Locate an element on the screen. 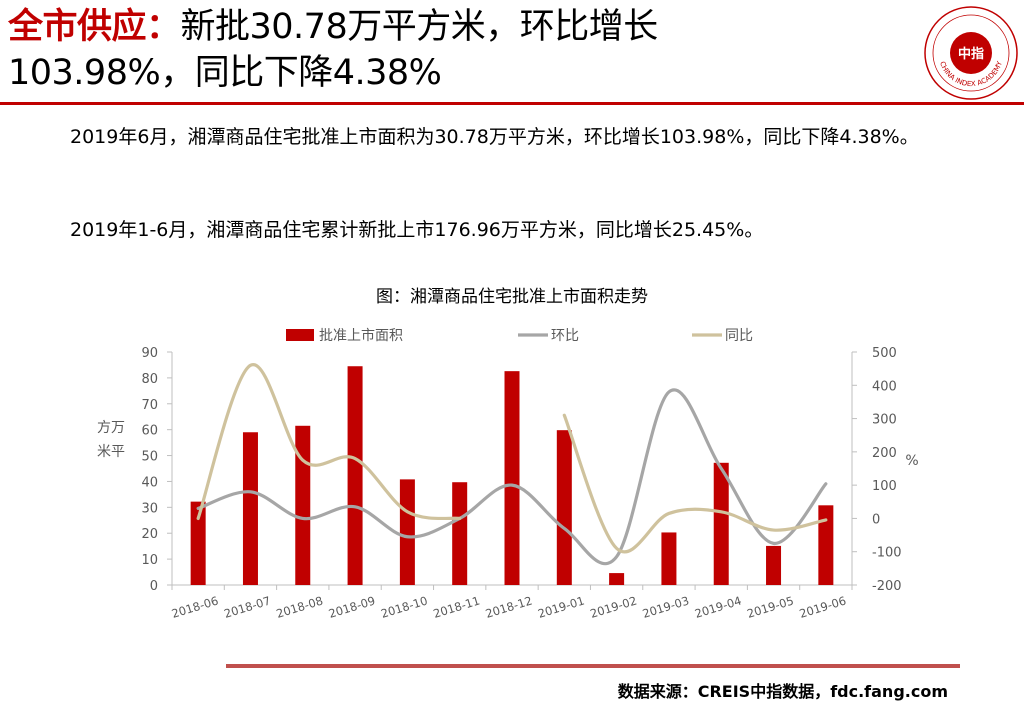 This screenshot has height=709, width=1024. y-axis-title-char: 方 is located at coordinates (104, 428).